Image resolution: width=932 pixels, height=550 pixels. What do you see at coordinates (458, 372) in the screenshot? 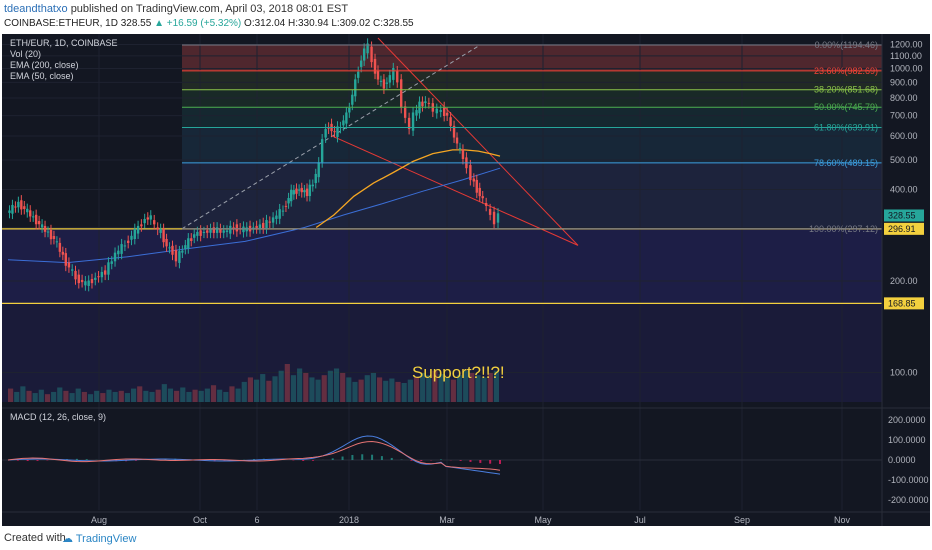
I see `support-annotation: Support?!!?!` at bounding box center [458, 372].